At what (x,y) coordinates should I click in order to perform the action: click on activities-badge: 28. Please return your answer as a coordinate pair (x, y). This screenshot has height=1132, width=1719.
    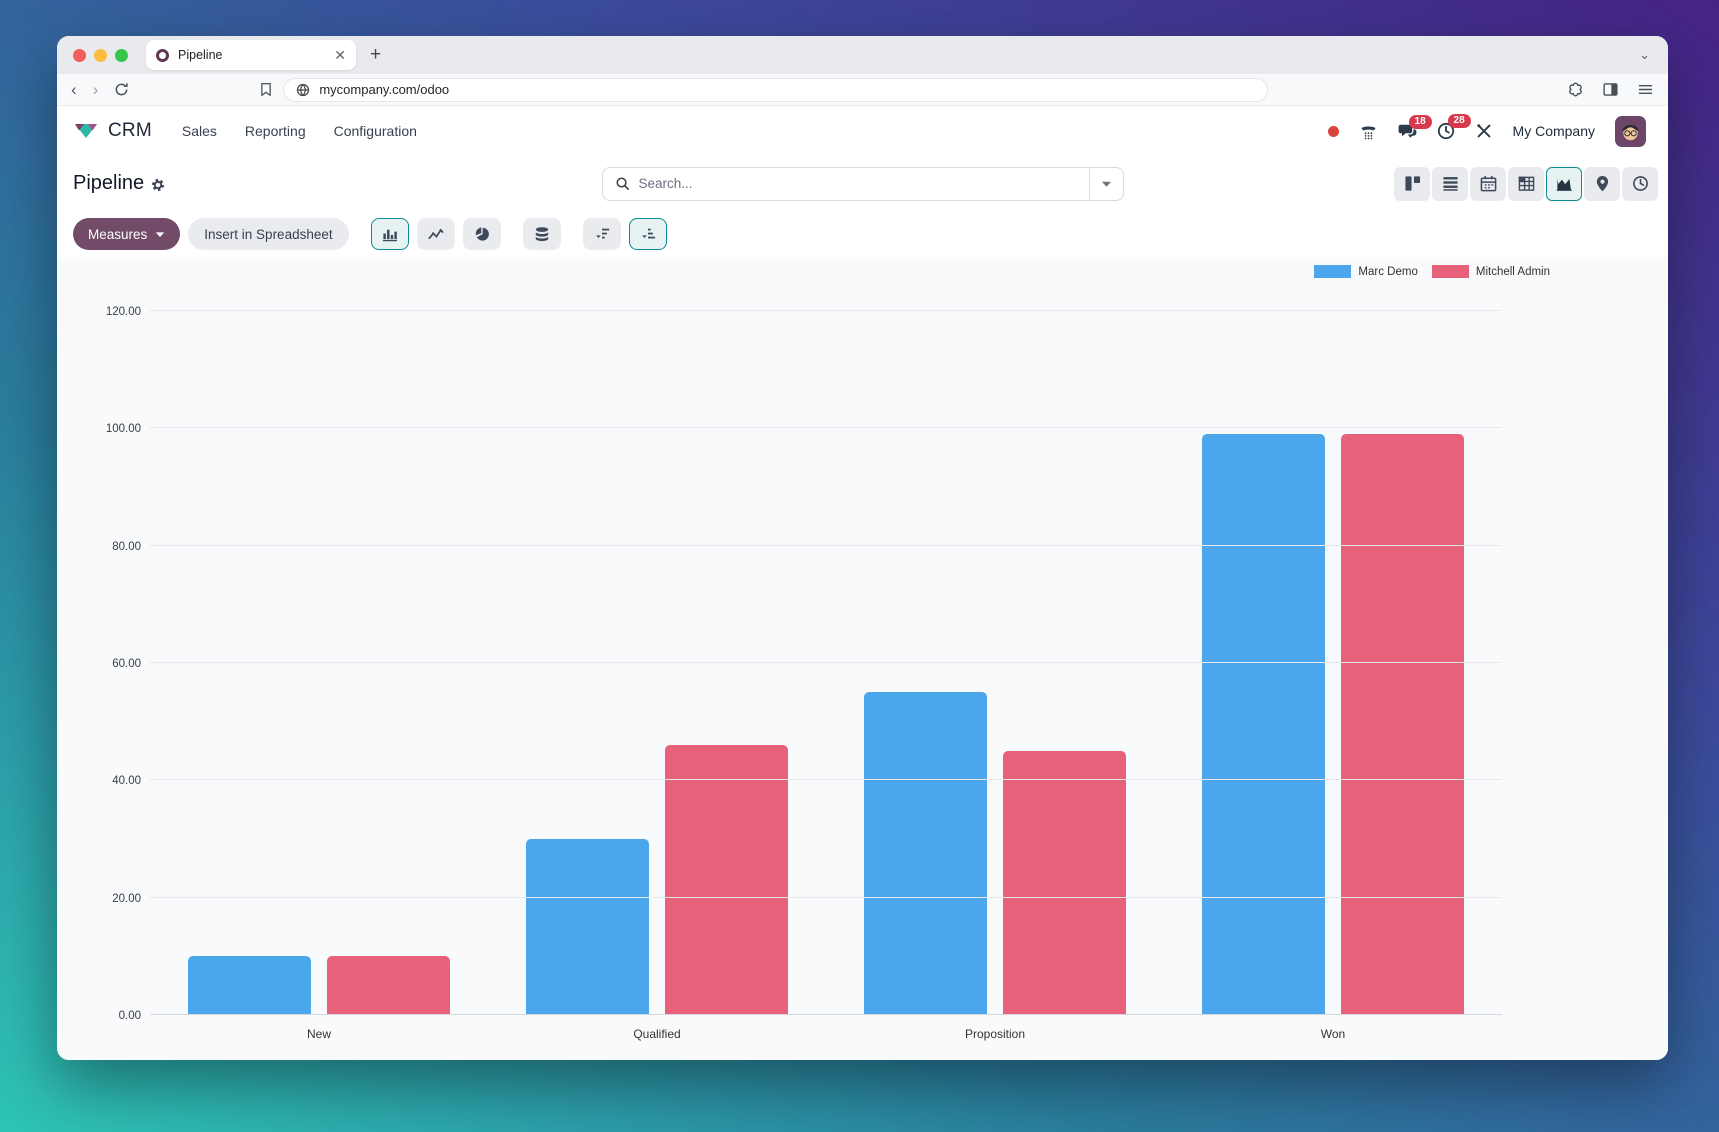
    Looking at the image, I should click on (1459, 121).